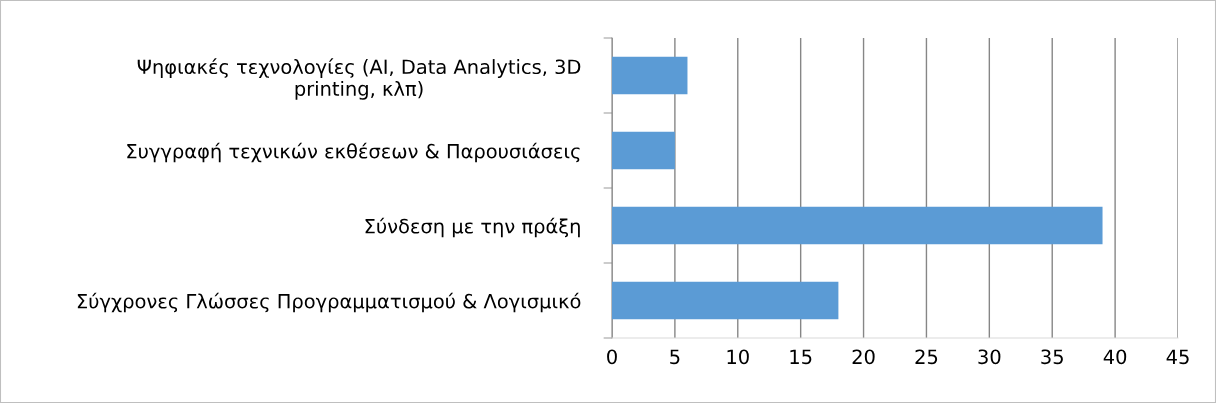 This screenshot has height=403, width=1216. I want to click on x-tick-label: 15, so click(801, 357).